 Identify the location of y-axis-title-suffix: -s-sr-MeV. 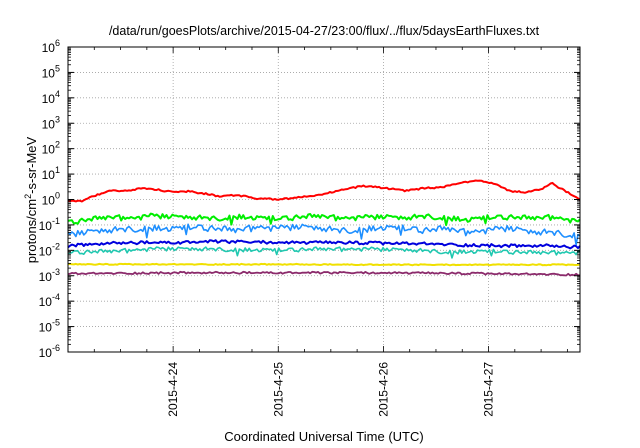
(31, 164).